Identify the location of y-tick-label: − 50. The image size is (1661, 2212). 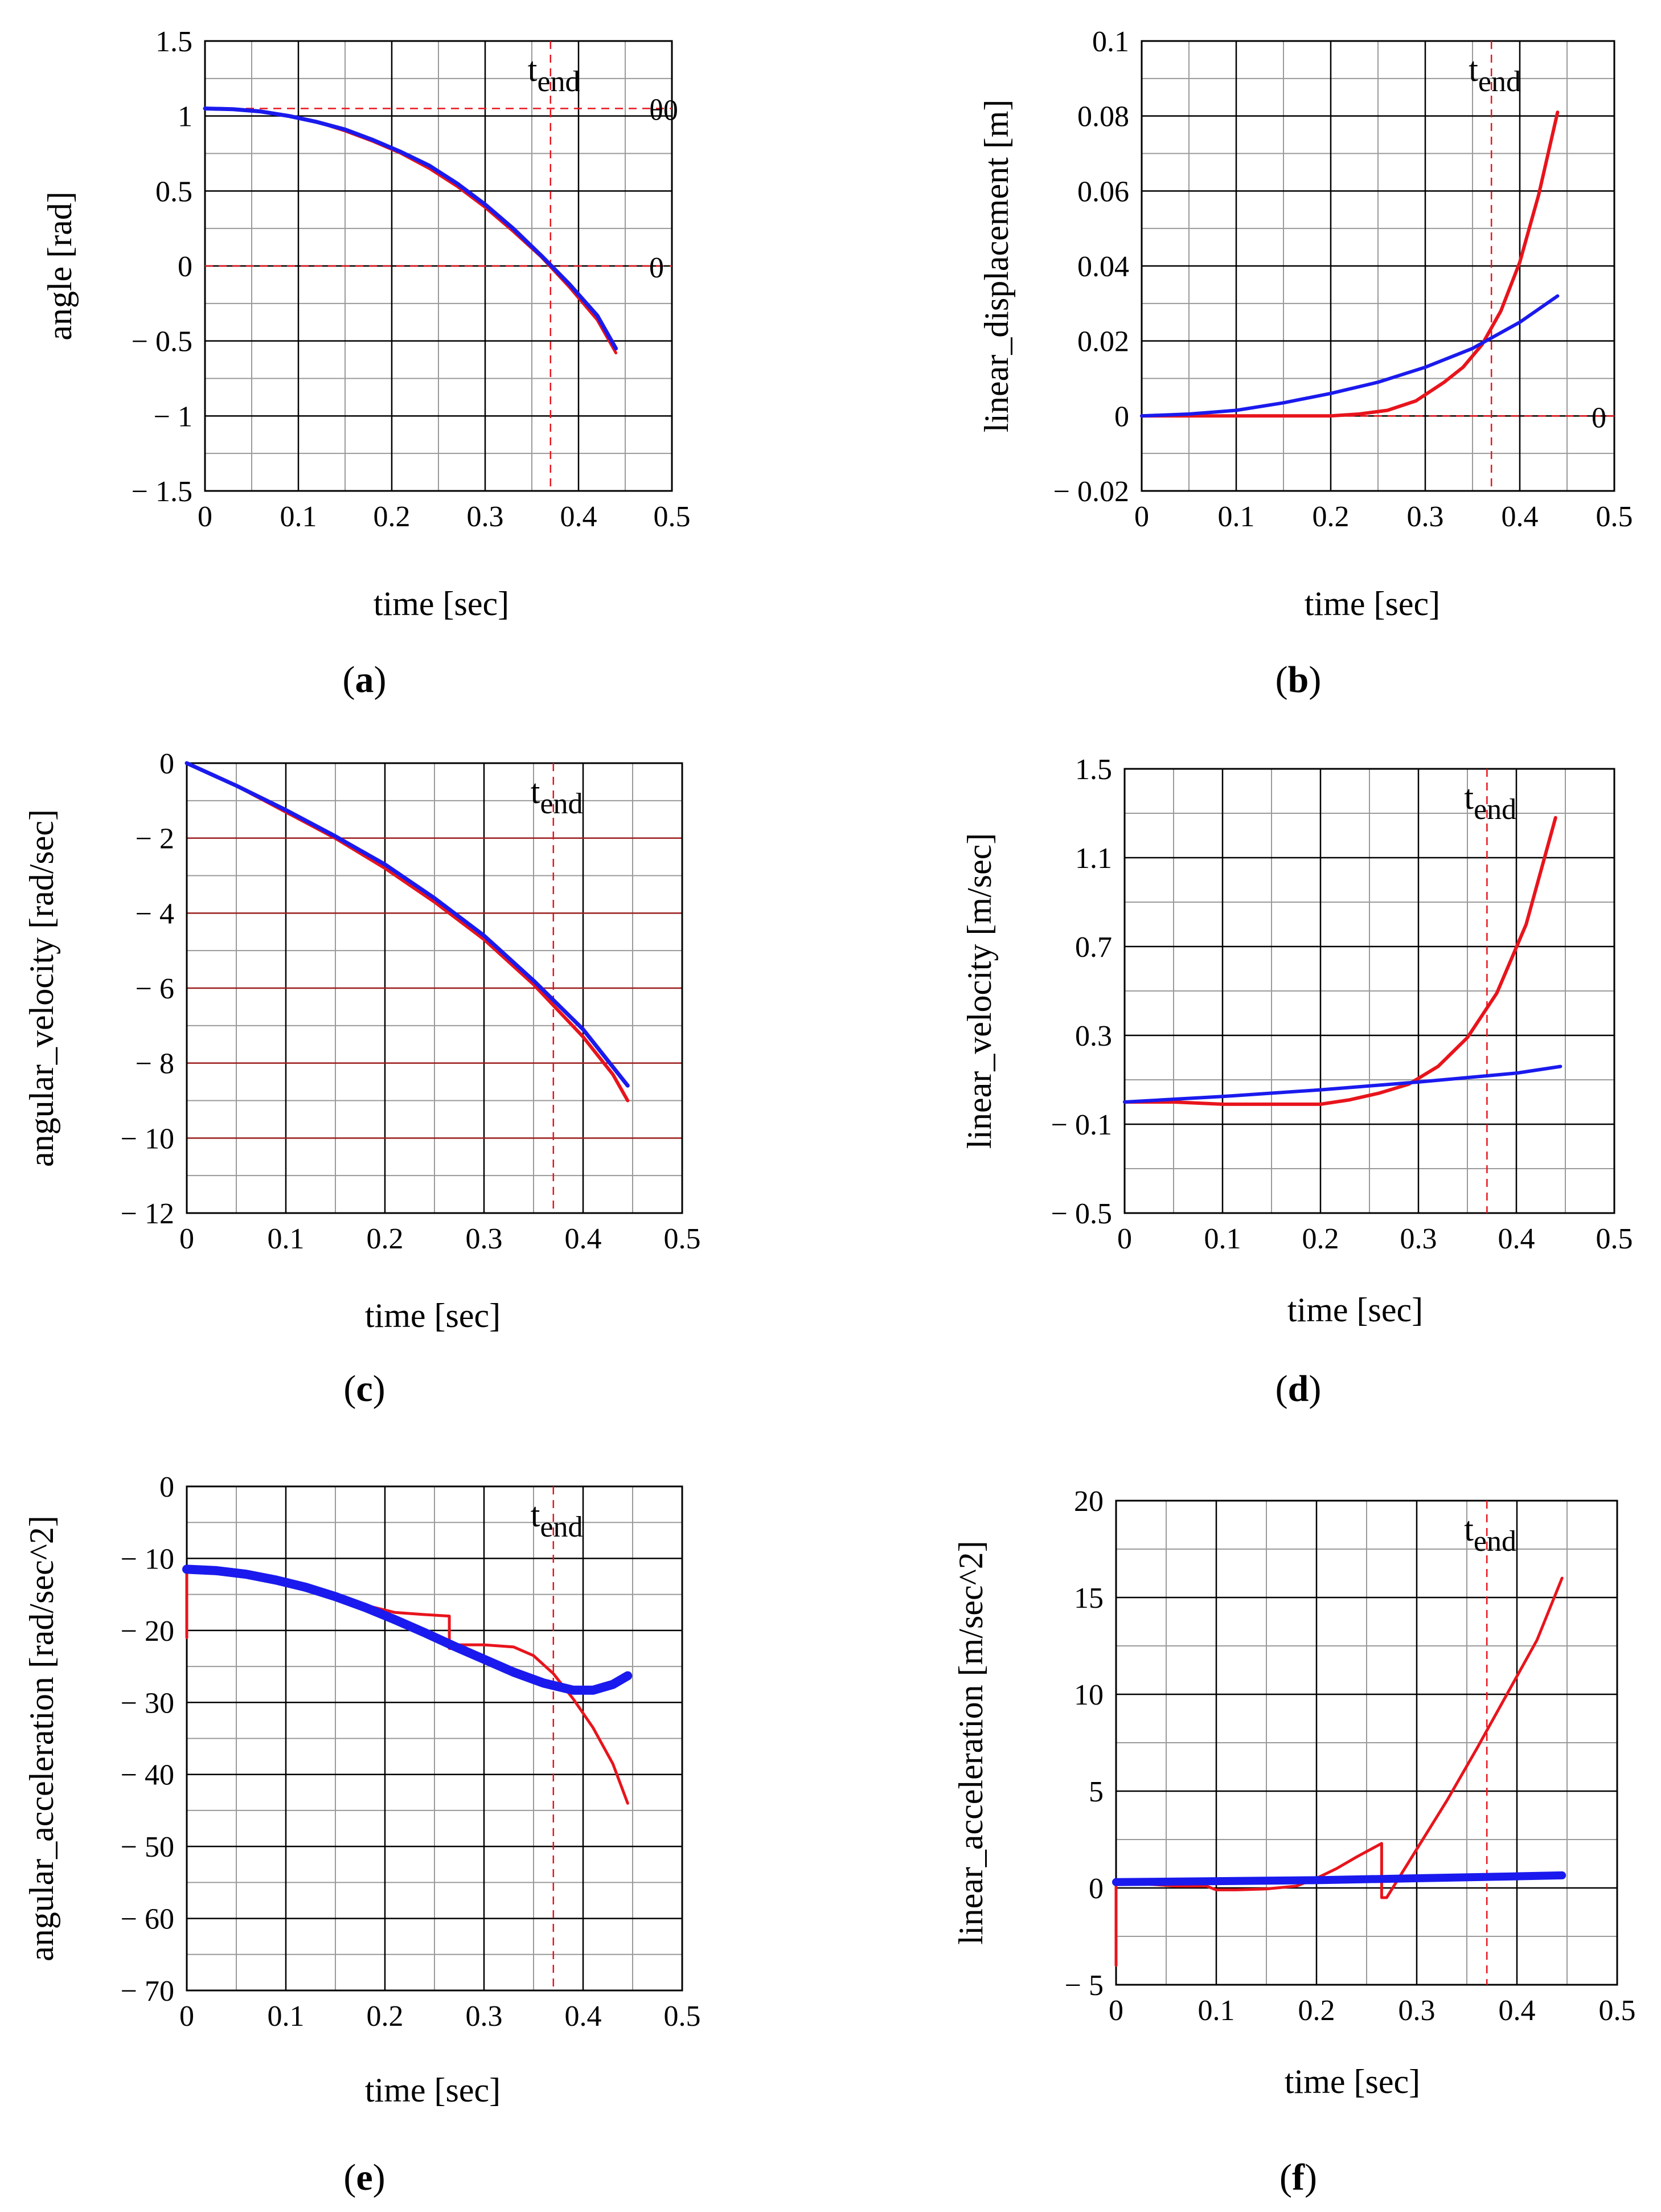
(147, 1847).